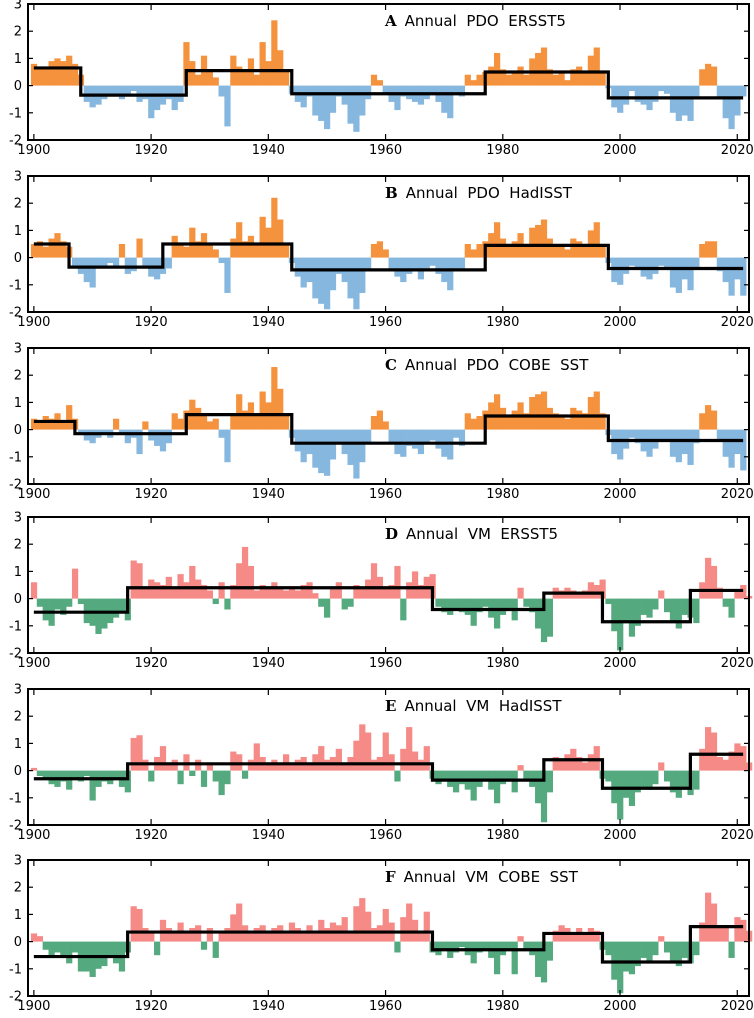  What do you see at coordinates (309, 91) in the screenshot?
I see `bar-1947` at bounding box center [309, 91].